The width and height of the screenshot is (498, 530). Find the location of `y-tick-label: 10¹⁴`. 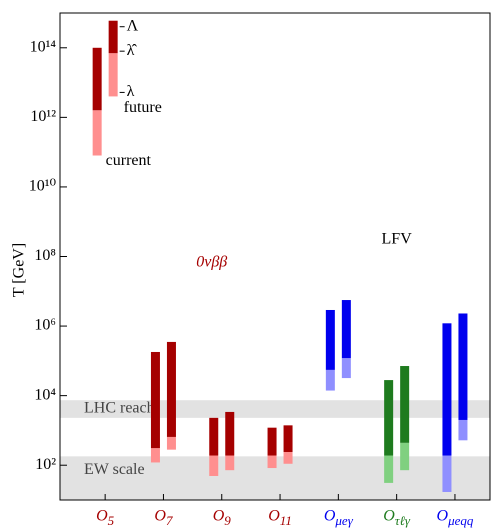

y-tick-label: 10¹⁴ is located at coordinates (43, 46).